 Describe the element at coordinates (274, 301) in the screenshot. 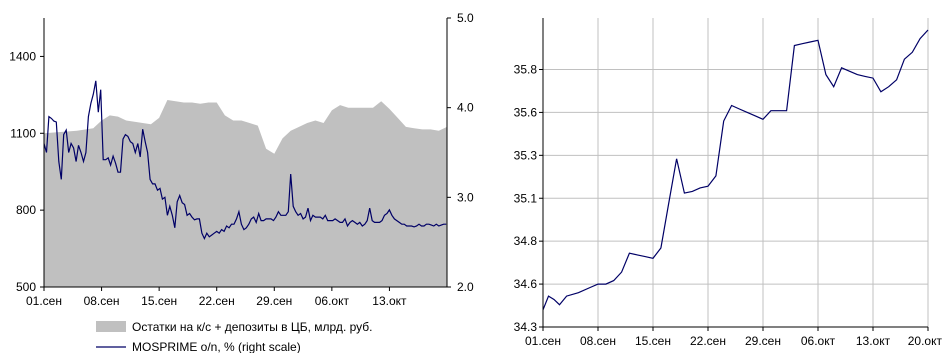

I see `x-tick-label: 29.сен` at that location.